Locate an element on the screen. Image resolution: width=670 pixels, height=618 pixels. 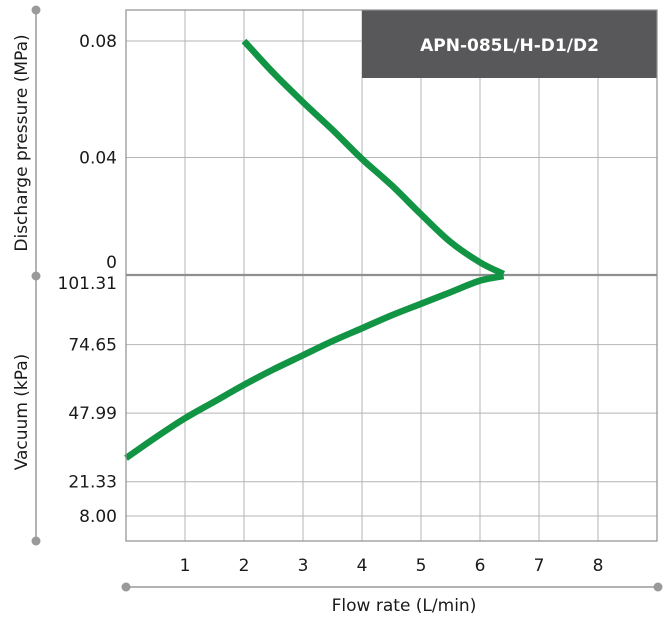
title-box is located at coordinates (509, 44).